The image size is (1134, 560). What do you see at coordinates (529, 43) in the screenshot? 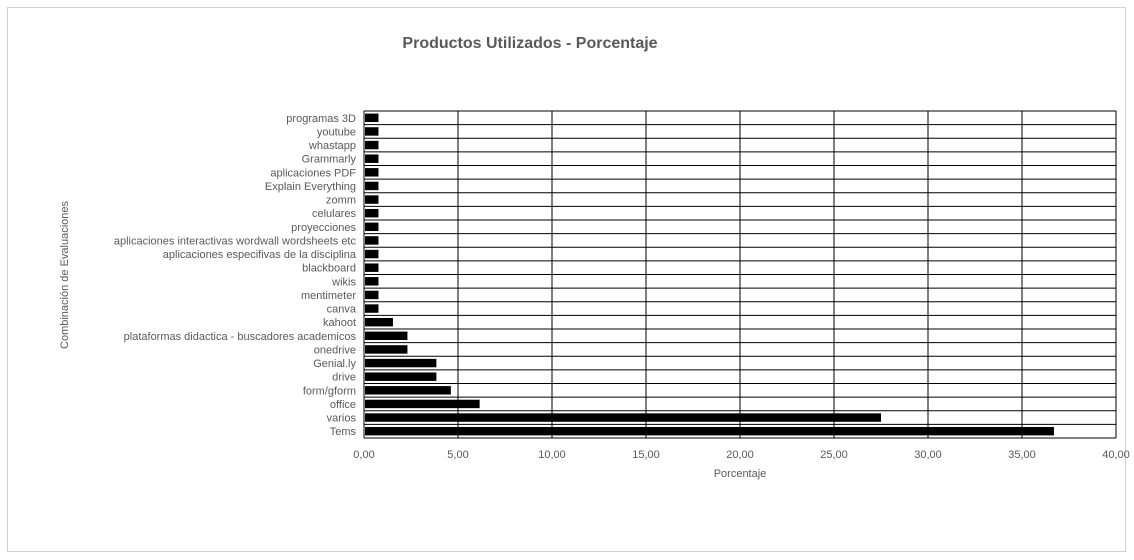
I see `chart-title: Productos Utilizados - Porcentaje` at bounding box center [529, 43].